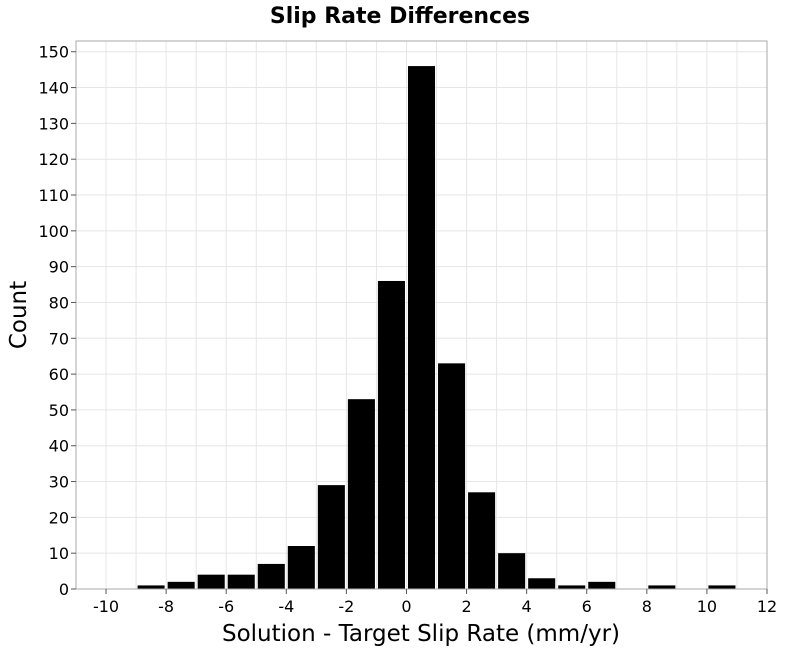  I want to click on x-tick-label: 10, so click(707, 606).